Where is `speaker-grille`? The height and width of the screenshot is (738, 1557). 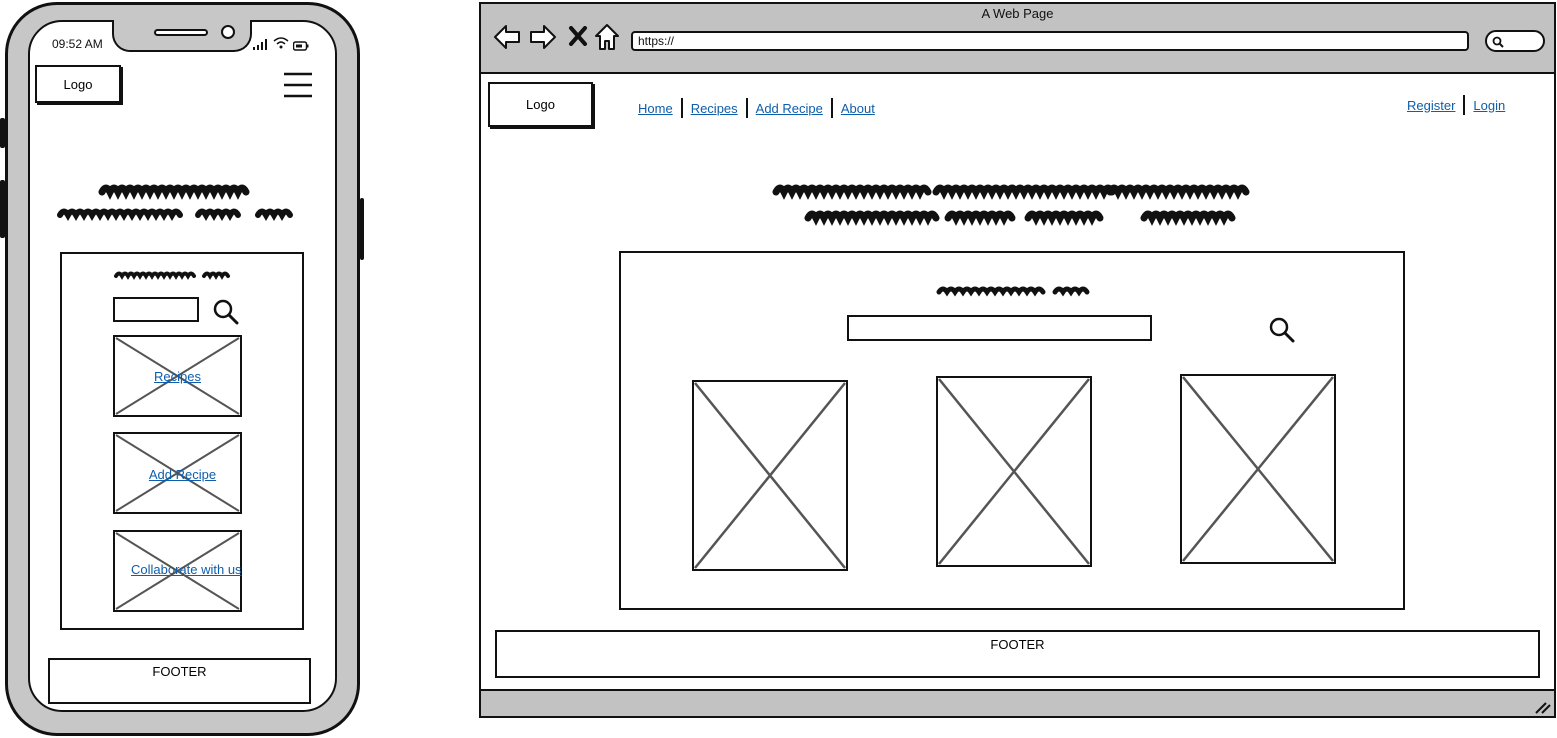 speaker-grille is located at coordinates (181, 32).